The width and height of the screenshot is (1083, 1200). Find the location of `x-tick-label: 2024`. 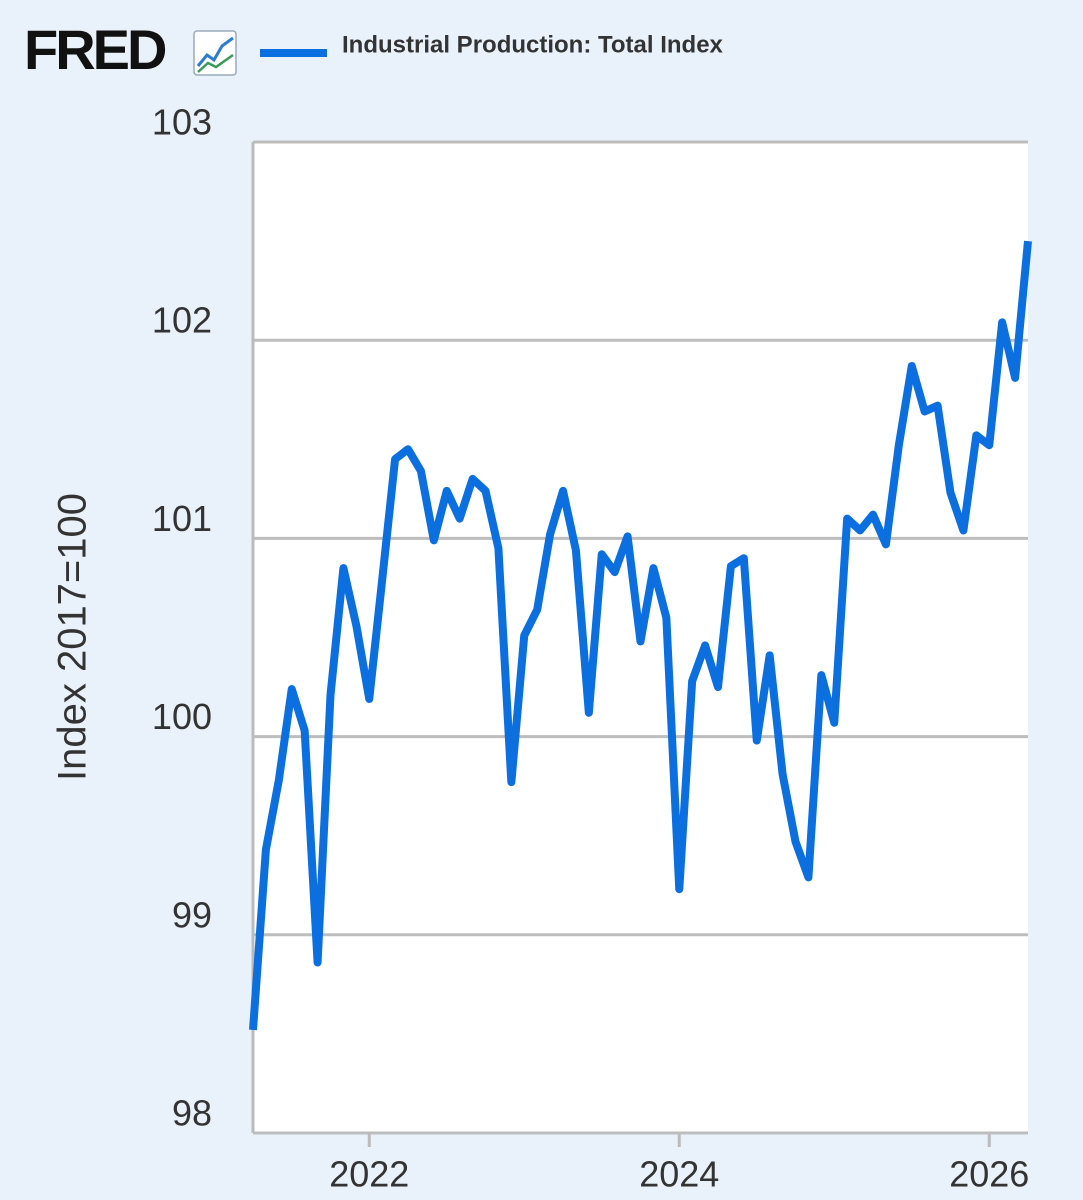

x-tick-label: 2024 is located at coordinates (679, 1174).